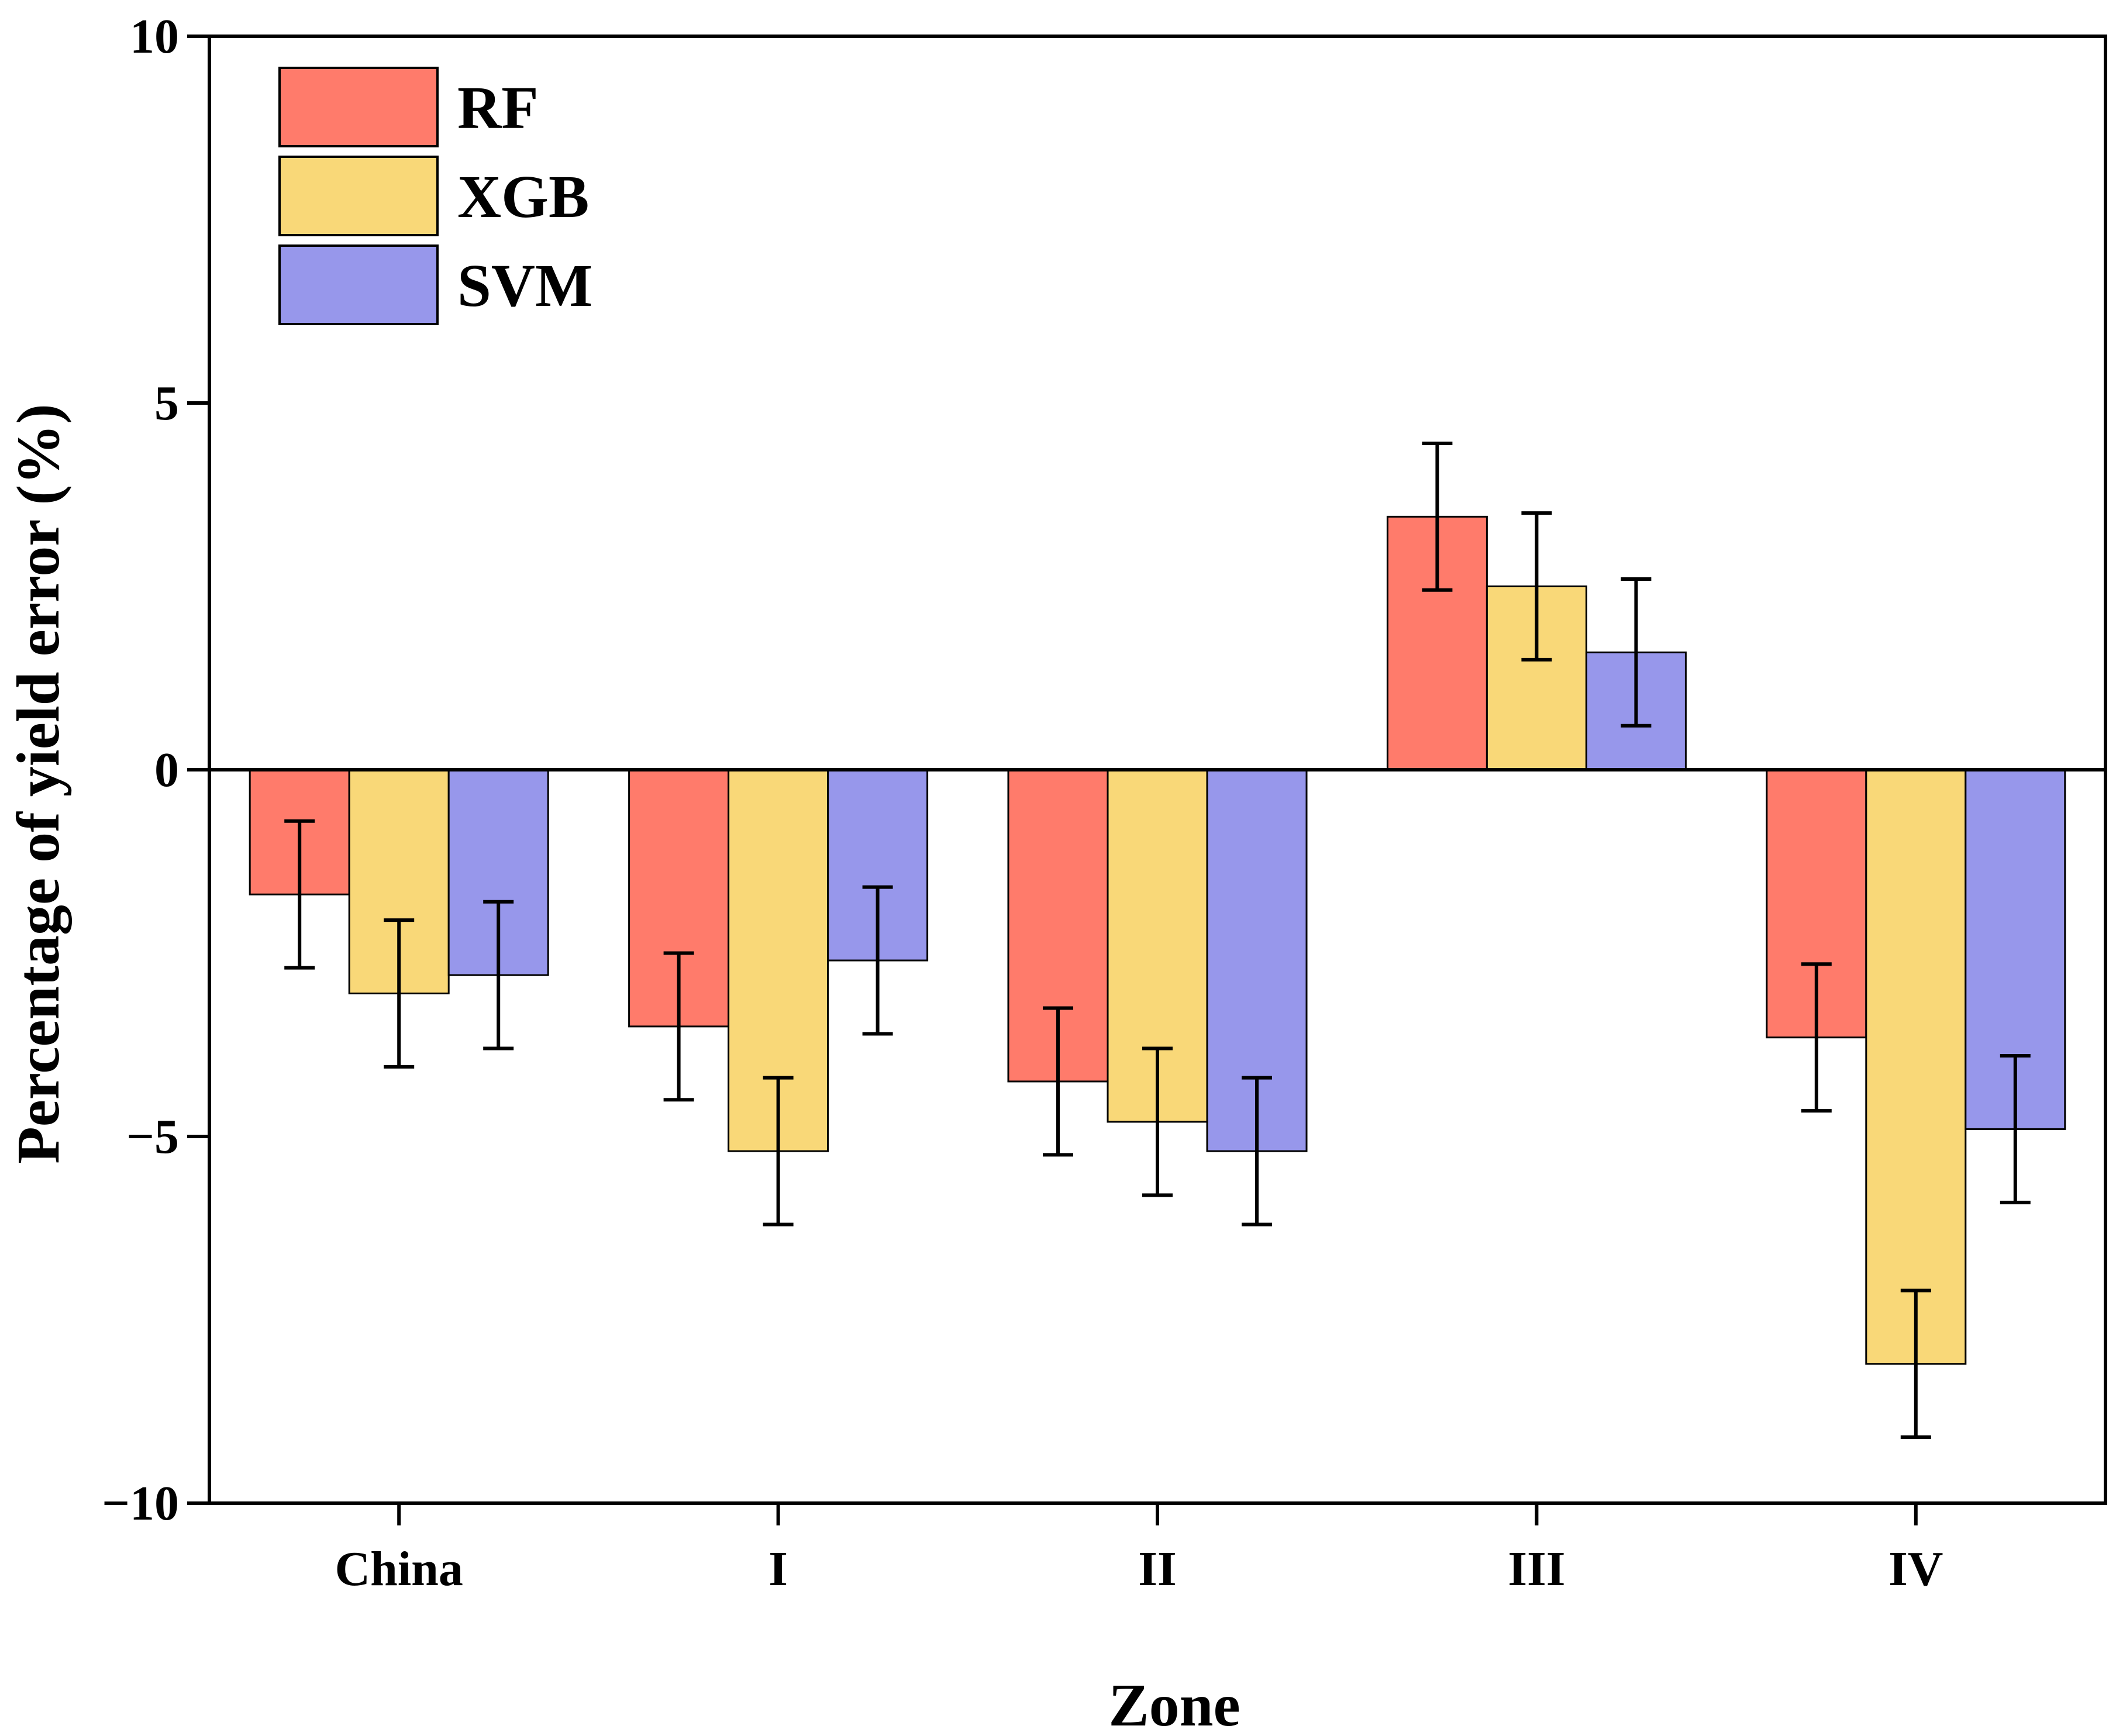 The image size is (2116, 1736). I want to click on legend: RF XGB SVM, so click(435, 196).